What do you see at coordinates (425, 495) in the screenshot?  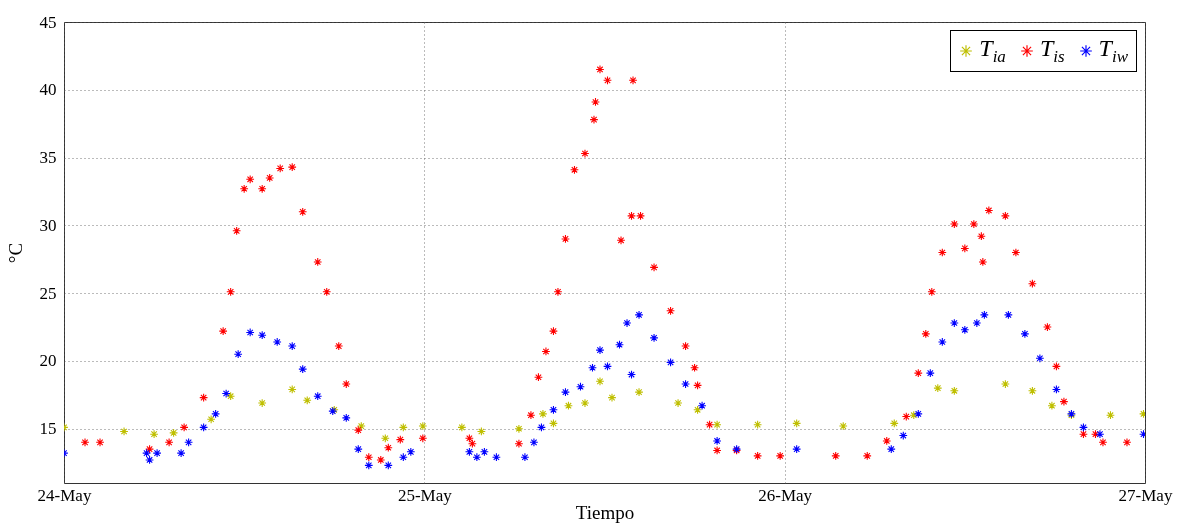 I see `x-tick-label: 25-May` at bounding box center [425, 495].